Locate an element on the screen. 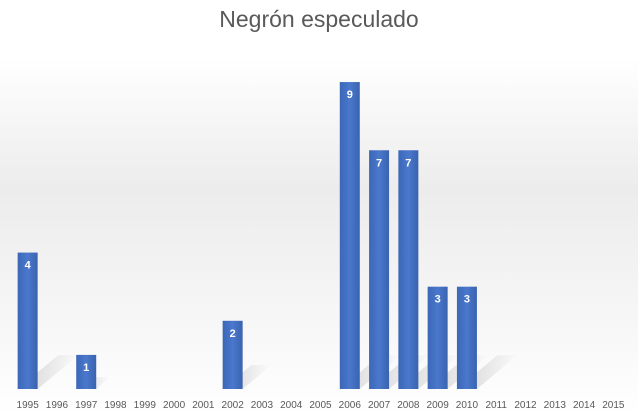 The image size is (638, 417). x-tick-label: 2009 is located at coordinates (438, 405).